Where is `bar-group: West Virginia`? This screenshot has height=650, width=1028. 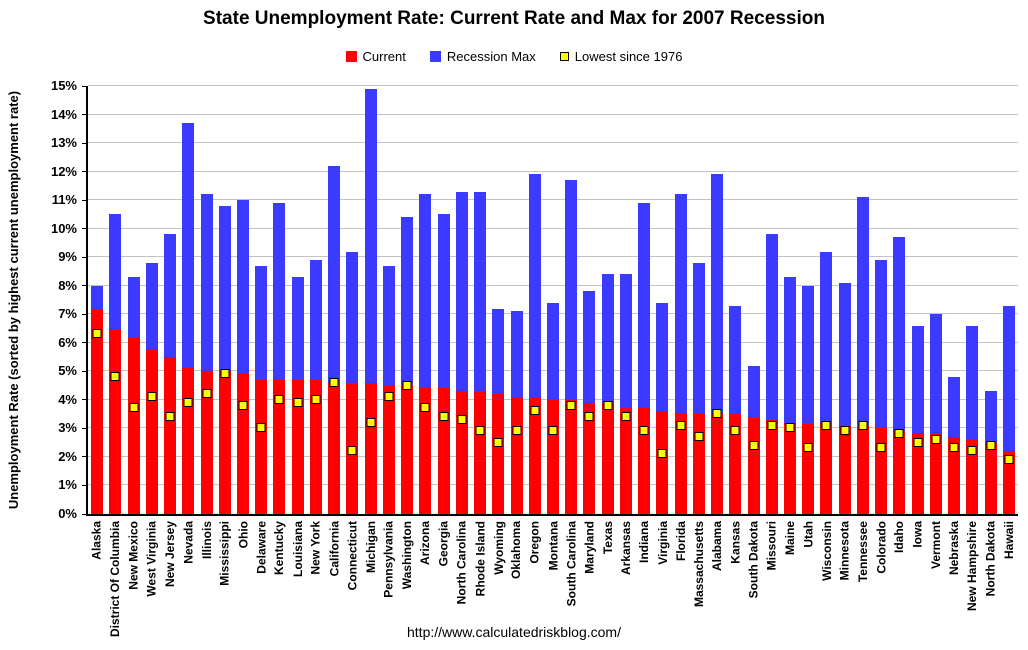 bar-group: West Virginia is located at coordinates (152, 341).